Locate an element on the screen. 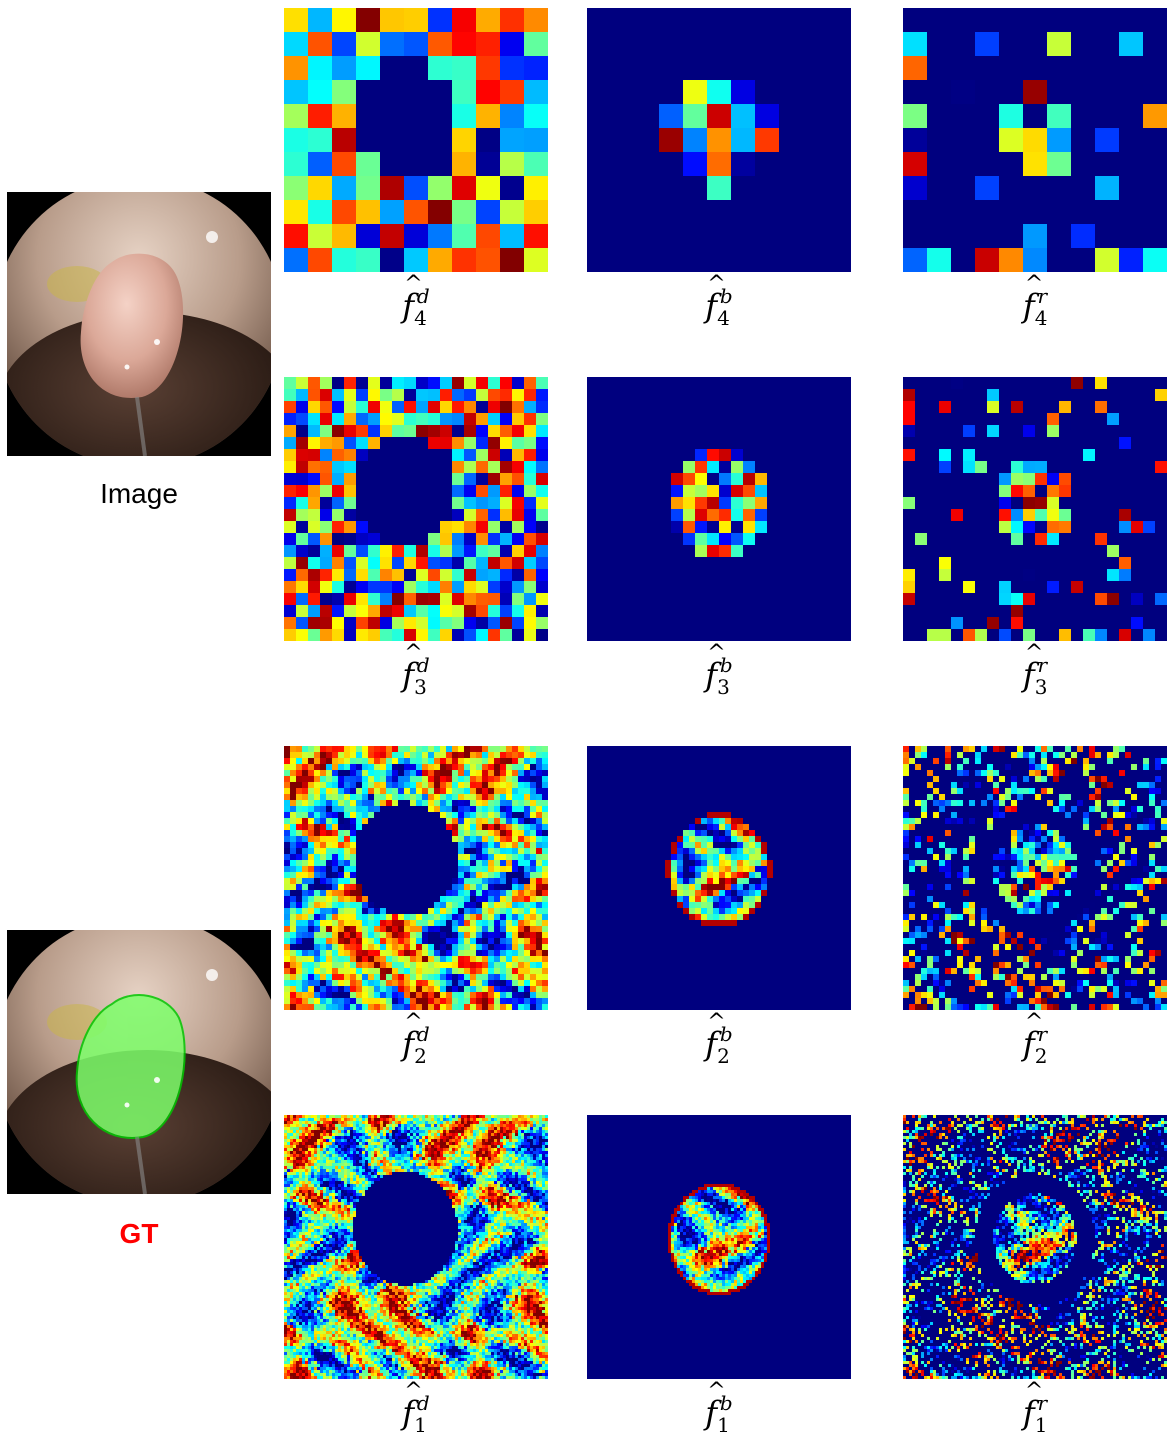 The image size is (1172, 1448). feature-map-caption: f ^ 2r is located at coordinates (1035, 1039).